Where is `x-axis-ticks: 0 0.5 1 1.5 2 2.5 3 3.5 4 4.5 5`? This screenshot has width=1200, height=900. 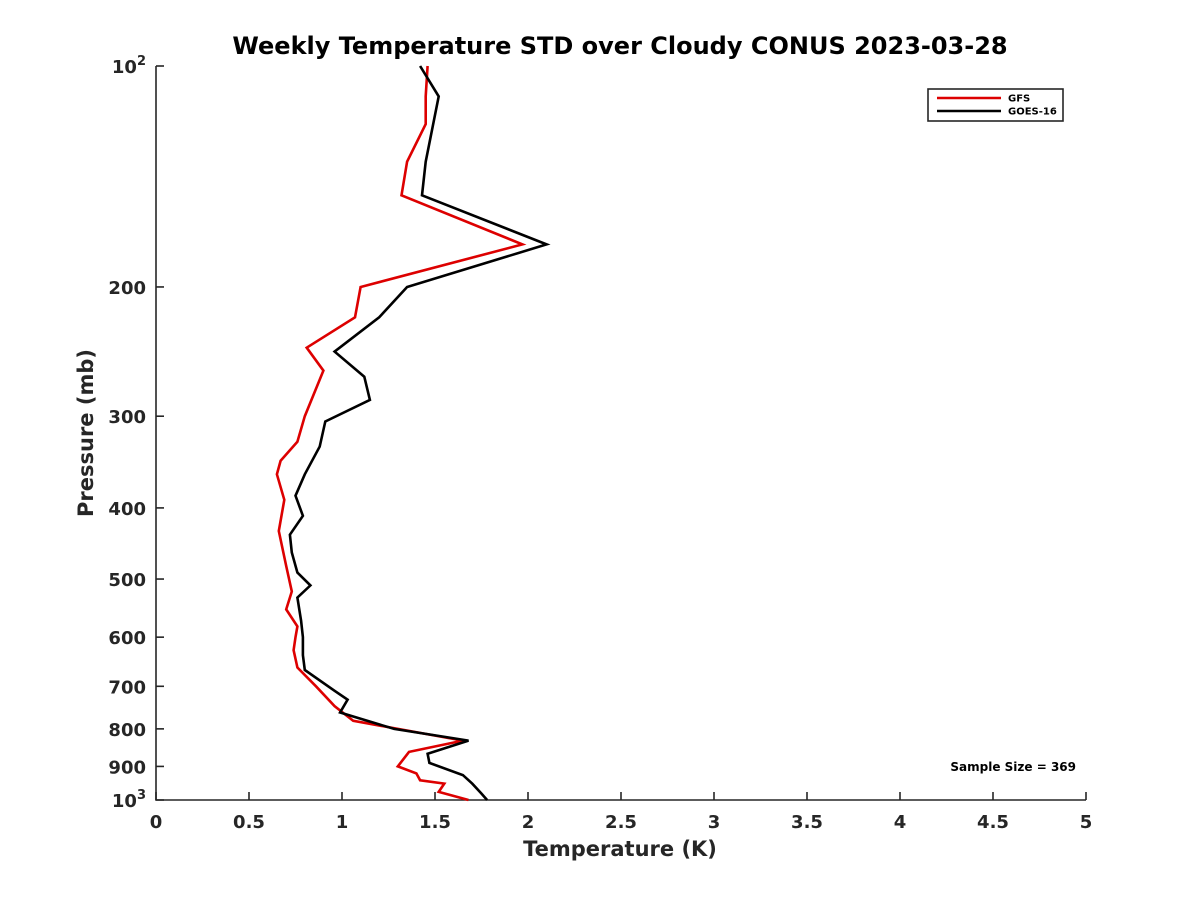
x-axis-ticks: 0 0.5 1 1.5 2 2.5 3 3.5 4 4.5 5 is located at coordinates (621, 812).